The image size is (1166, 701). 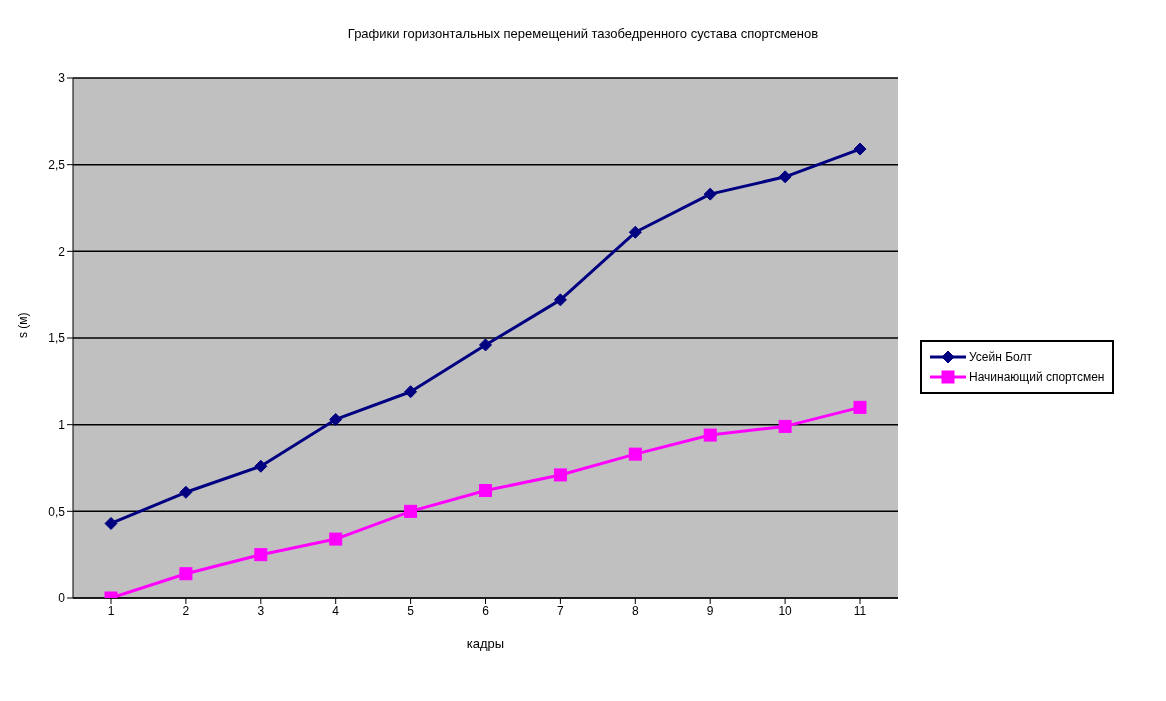 What do you see at coordinates (62, 78) in the screenshot?
I see `y-tick-label: 3` at bounding box center [62, 78].